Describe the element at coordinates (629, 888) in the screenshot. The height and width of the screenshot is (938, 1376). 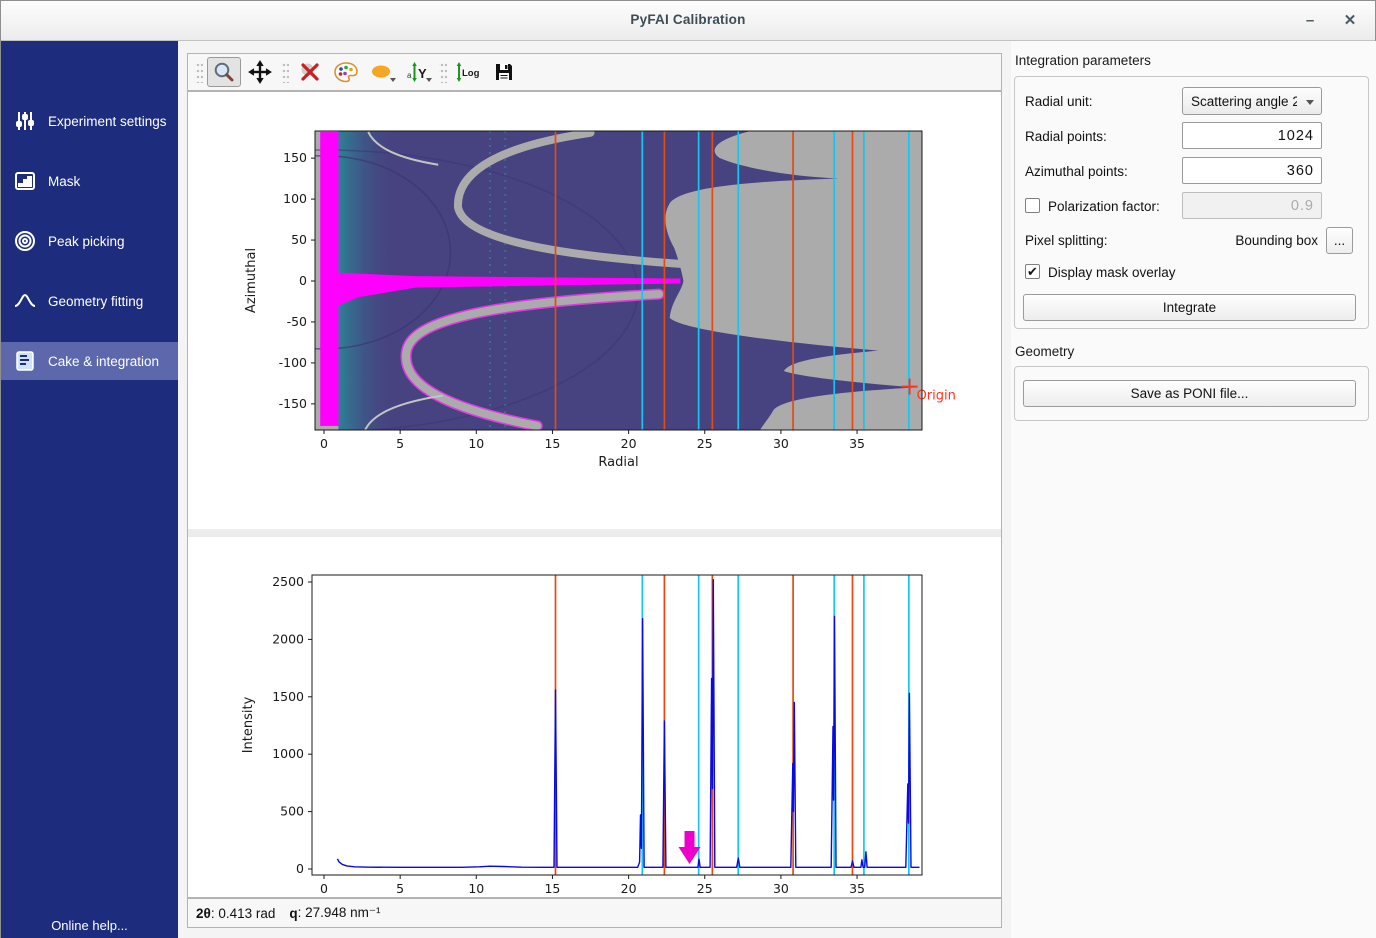
I see `svg-text: 20` at that location.